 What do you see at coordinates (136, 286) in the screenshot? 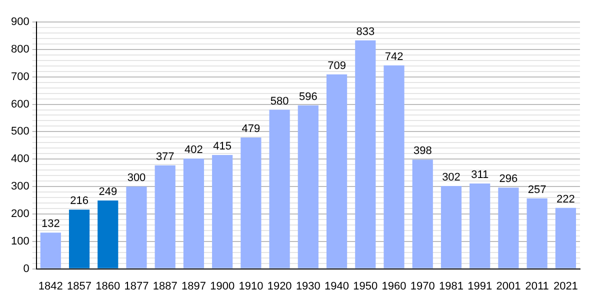
I see `x-tick-label: 1877` at bounding box center [136, 286].